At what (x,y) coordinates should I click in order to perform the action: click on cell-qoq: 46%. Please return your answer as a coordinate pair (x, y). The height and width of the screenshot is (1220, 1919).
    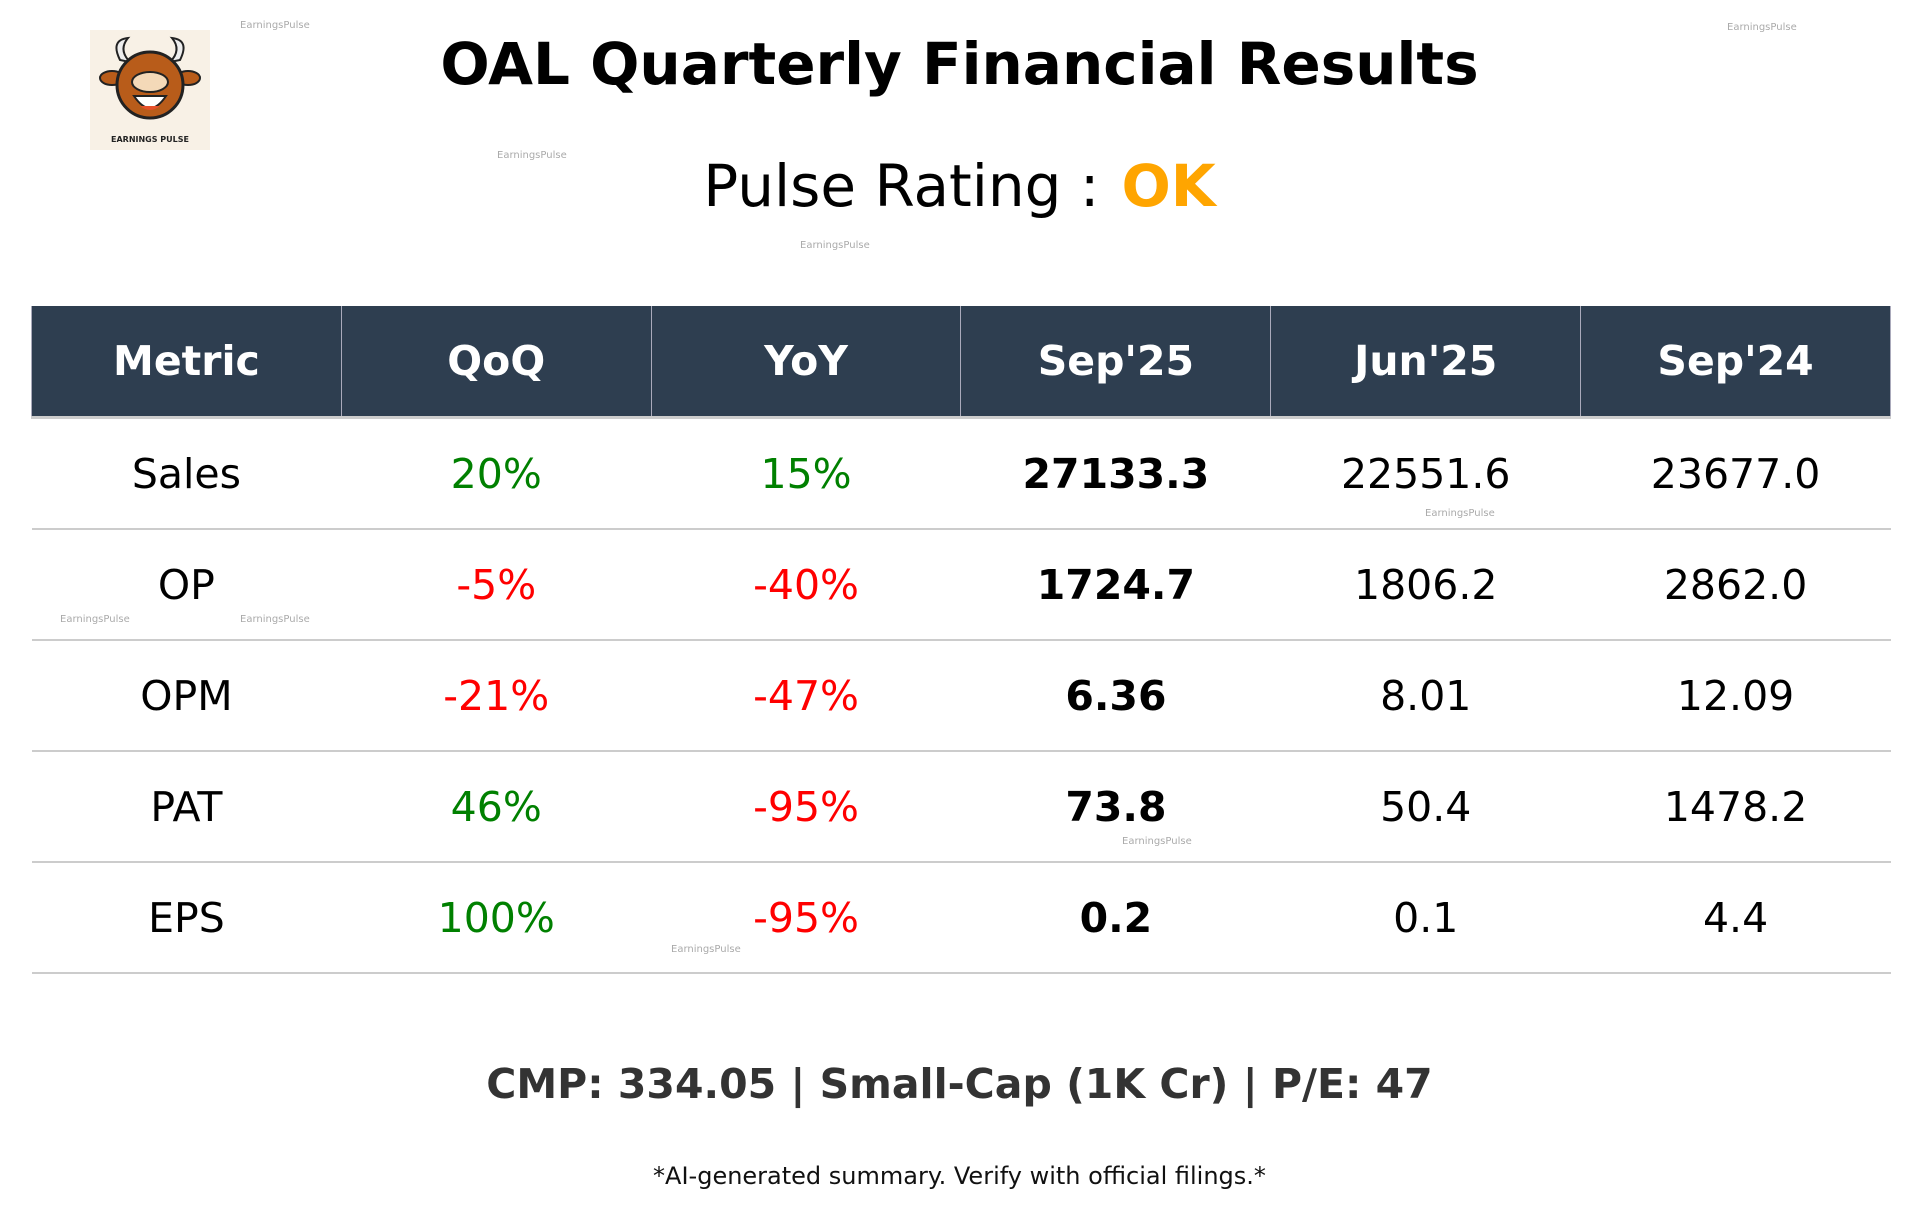
    Looking at the image, I should click on (496, 807).